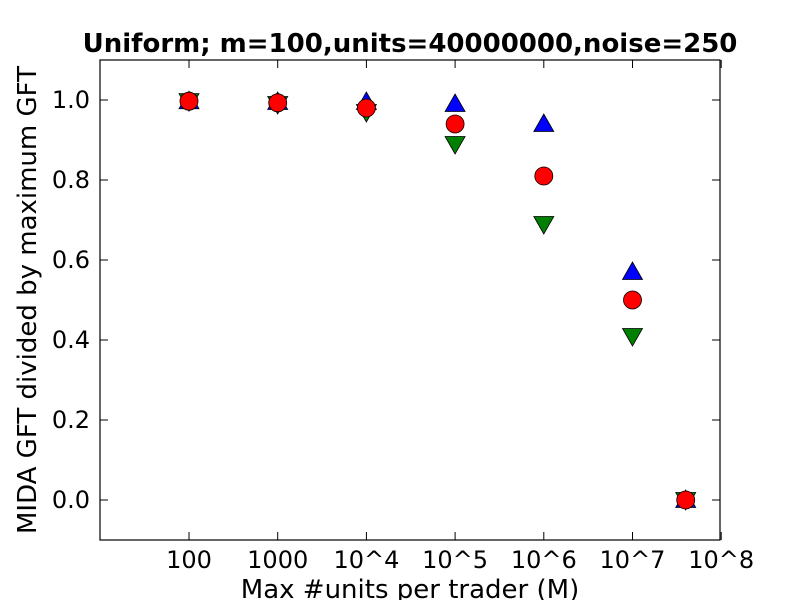 The width and height of the screenshot is (800, 600). What do you see at coordinates (455, 560) in the screenshot?
I see `x-tick-label: 10^5` at bounding box center [455, 560].